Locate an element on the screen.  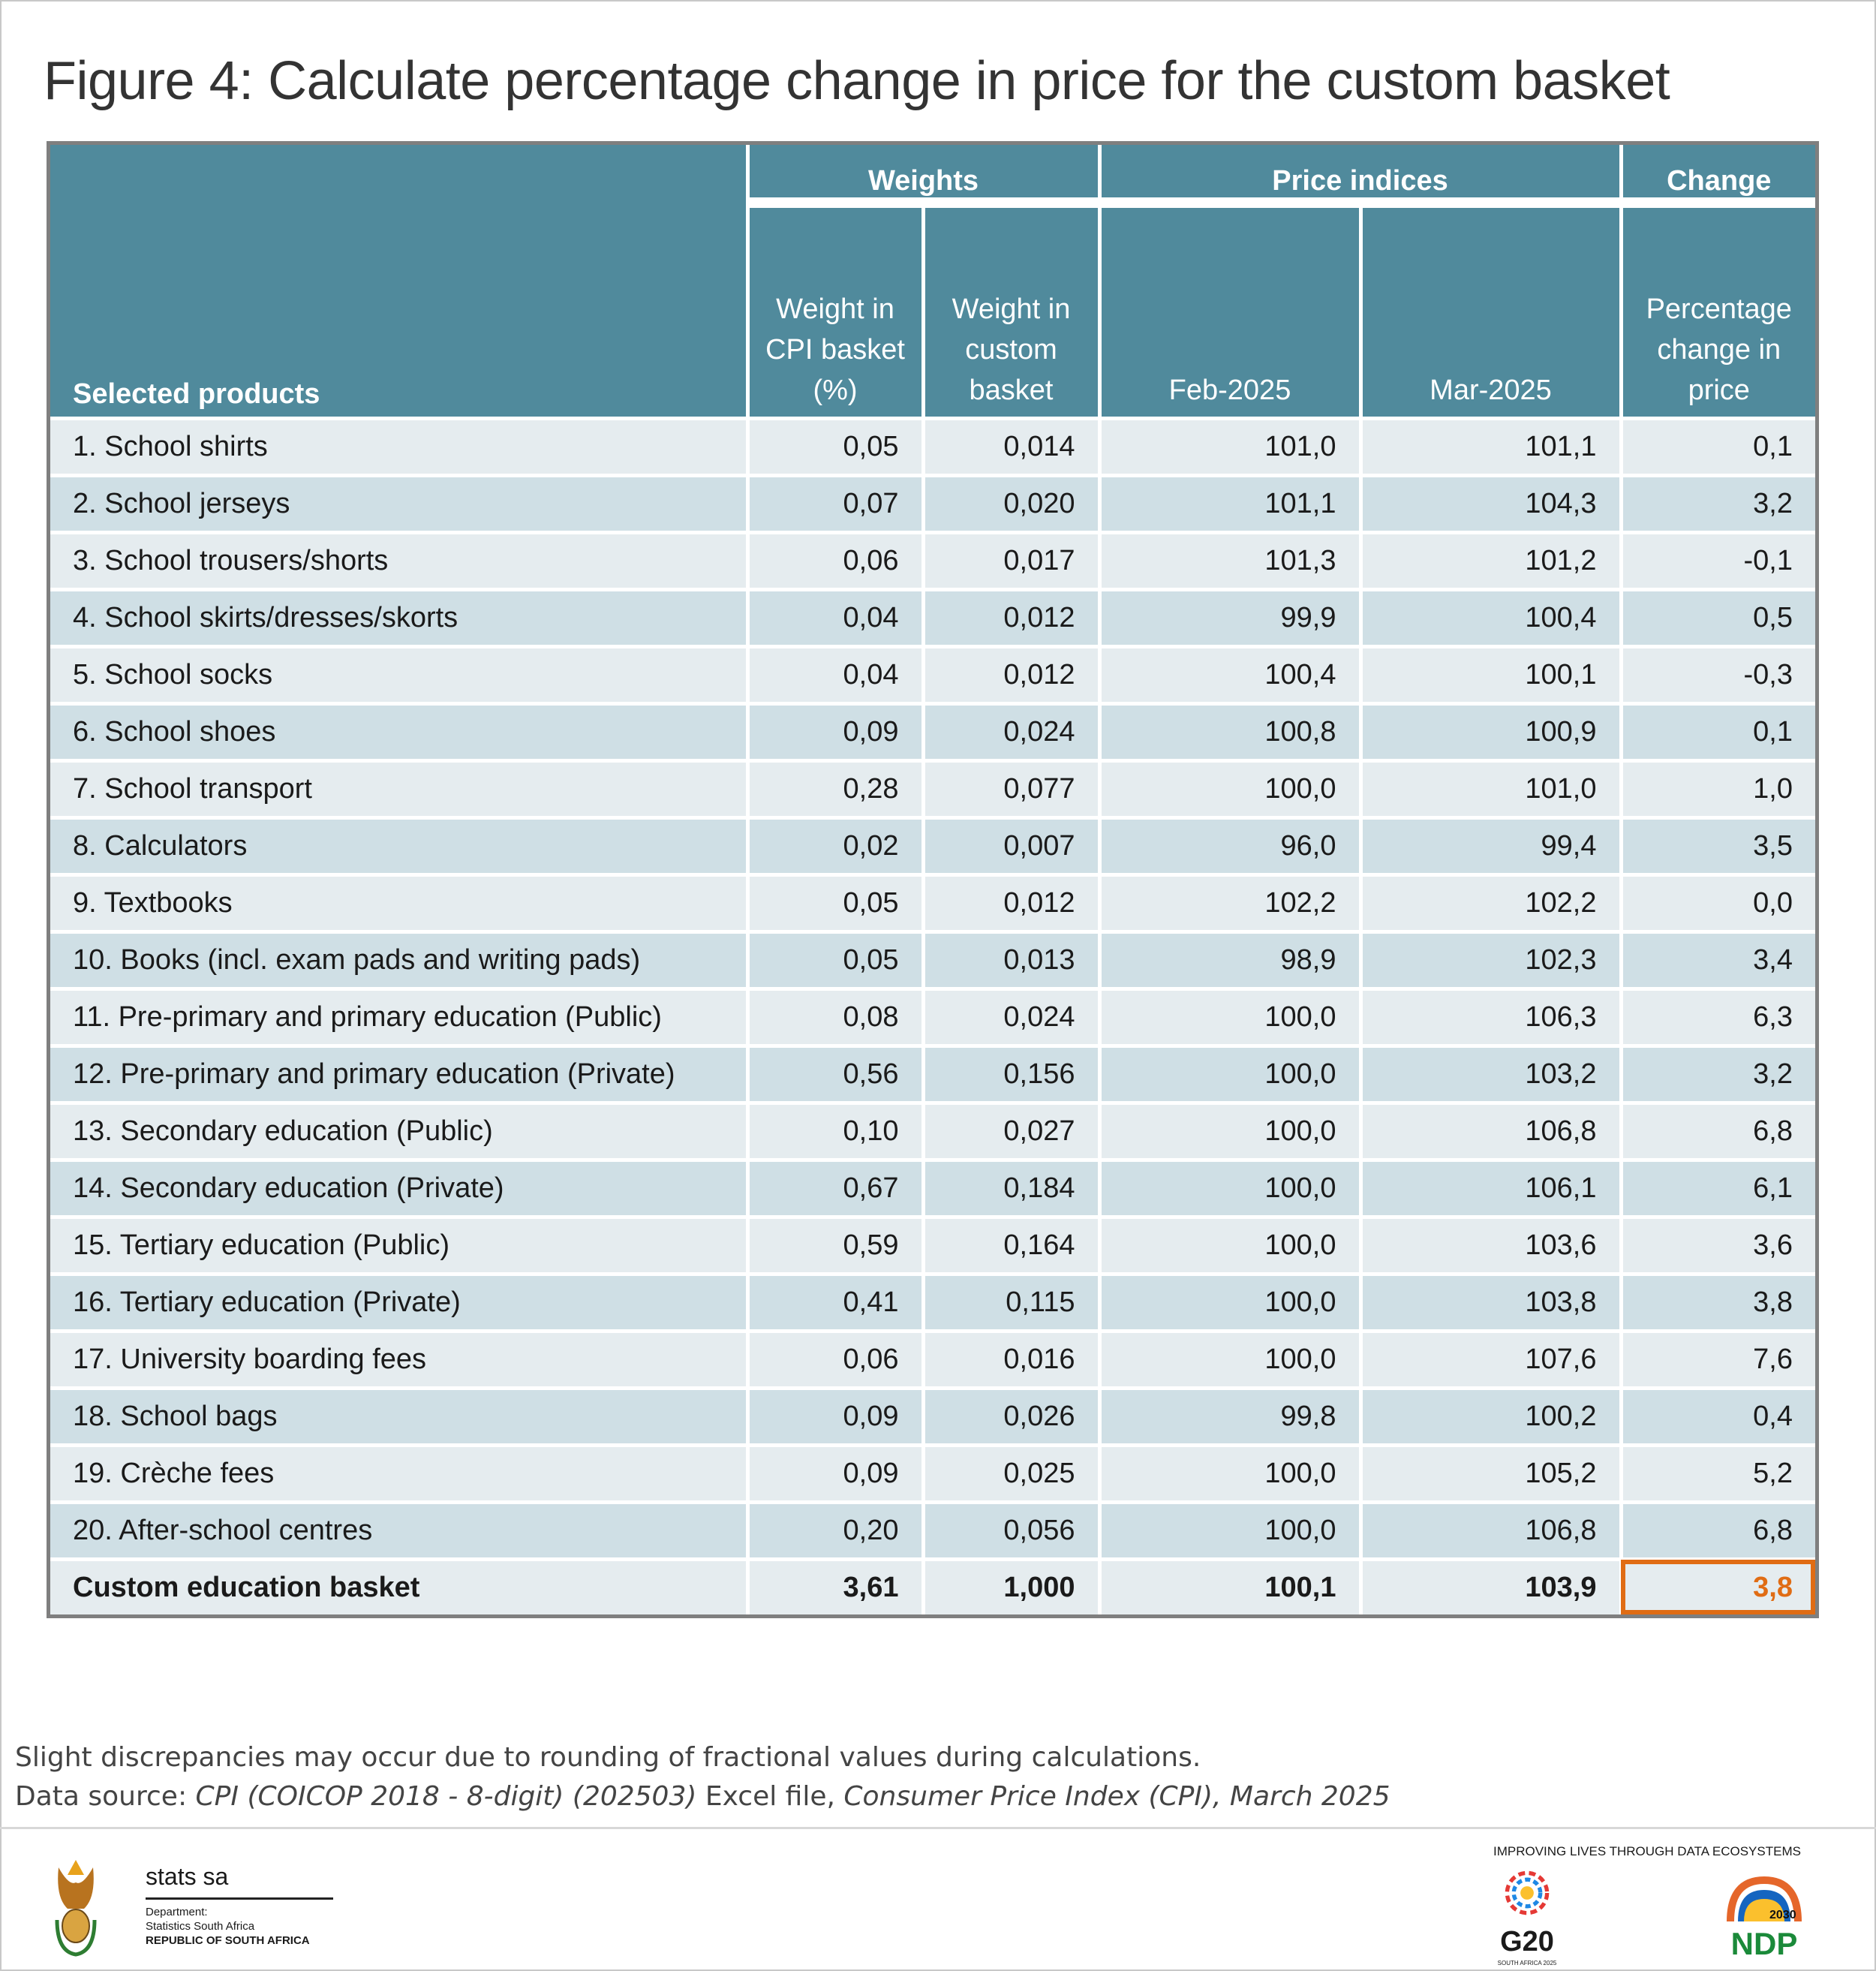
product-name: 19. Crèche fees is located at coordinates (400, 1473).